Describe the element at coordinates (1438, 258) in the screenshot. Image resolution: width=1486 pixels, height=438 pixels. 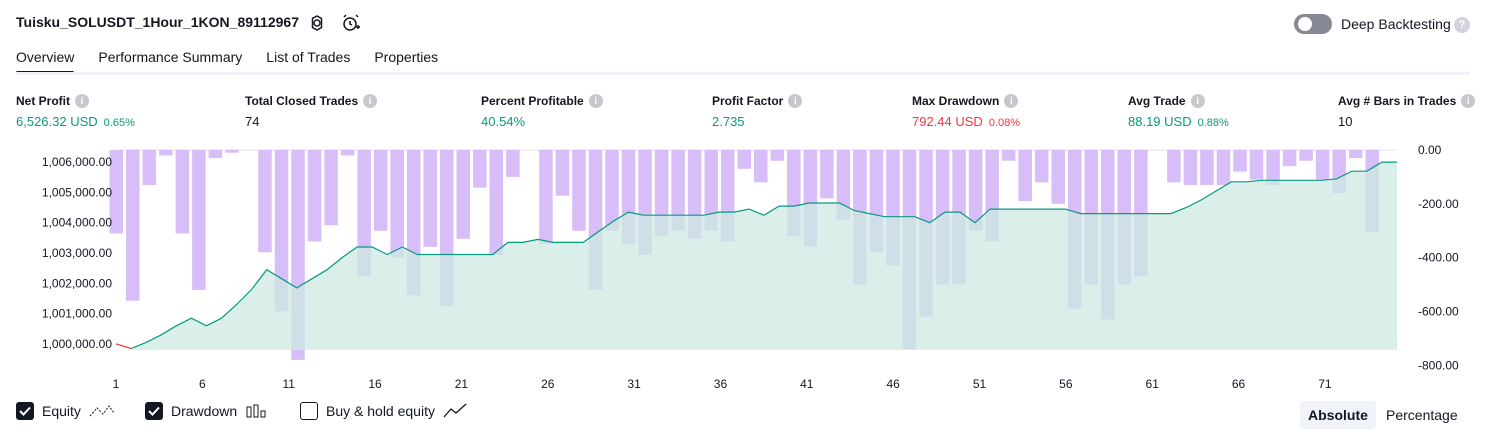
I see `y-right-tick-label: -400.00` at that location.